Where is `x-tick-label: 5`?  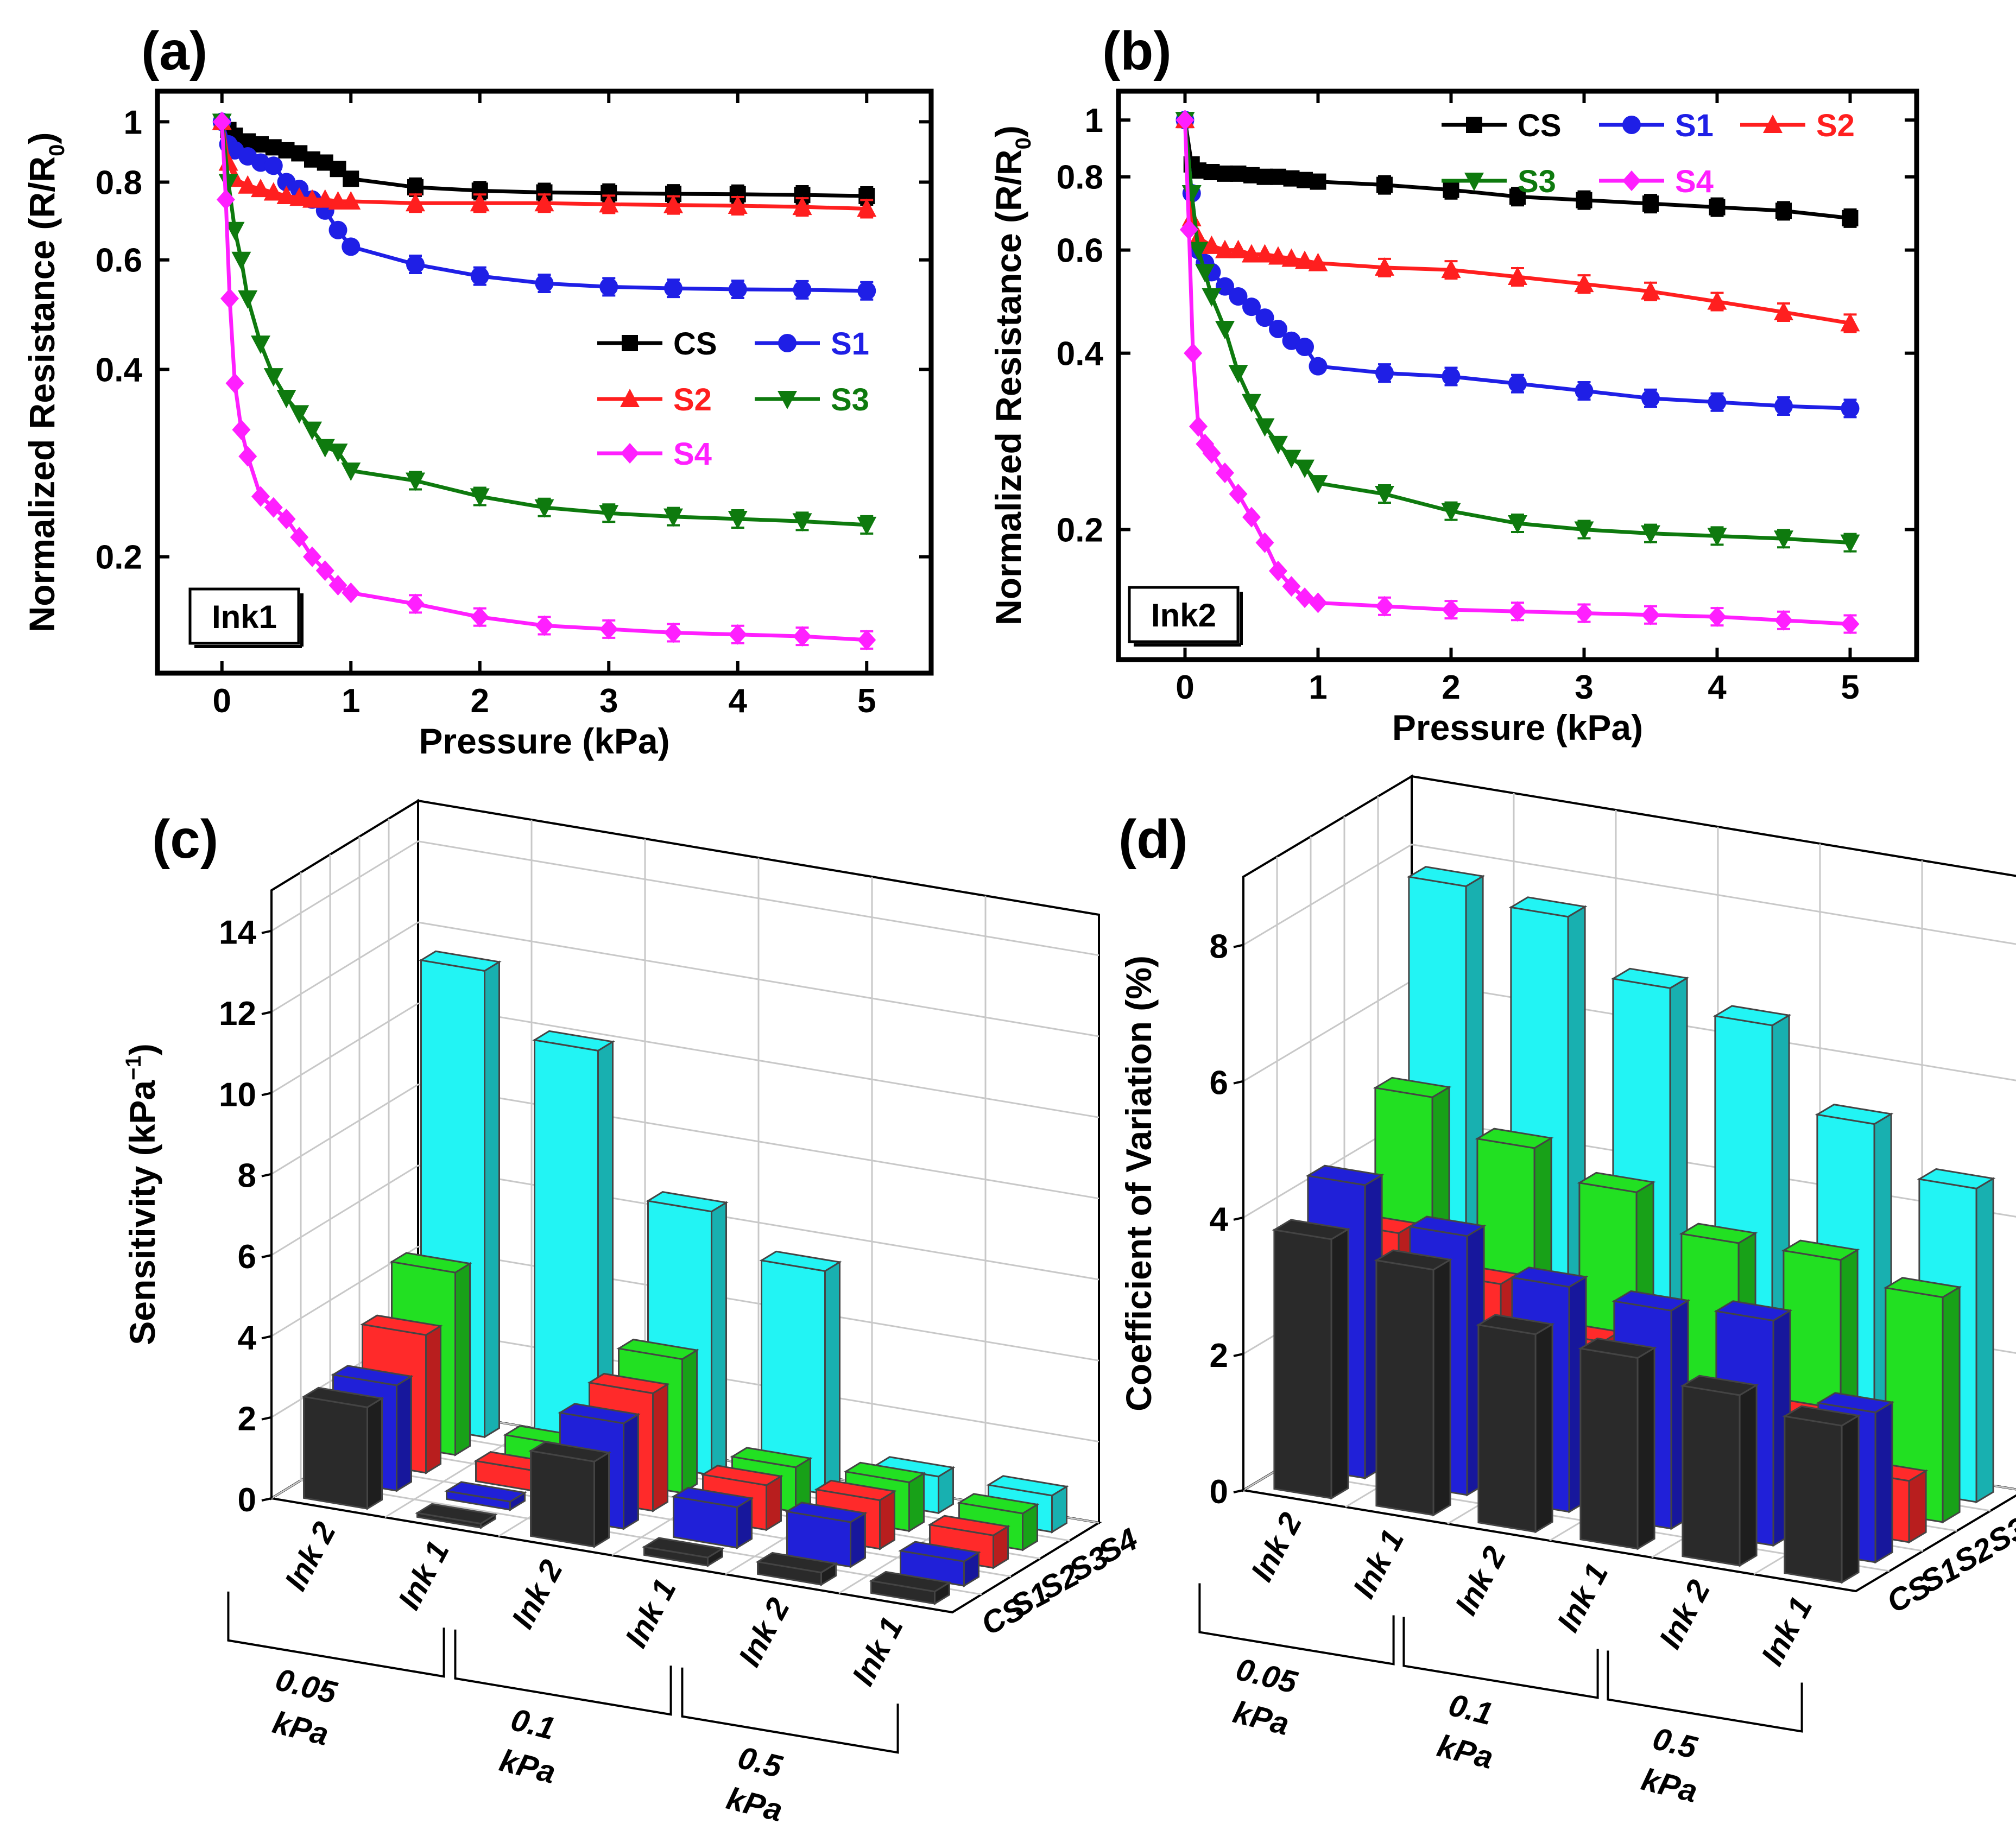
x-tick-label: 5 is located at coordinates (1850, 687).